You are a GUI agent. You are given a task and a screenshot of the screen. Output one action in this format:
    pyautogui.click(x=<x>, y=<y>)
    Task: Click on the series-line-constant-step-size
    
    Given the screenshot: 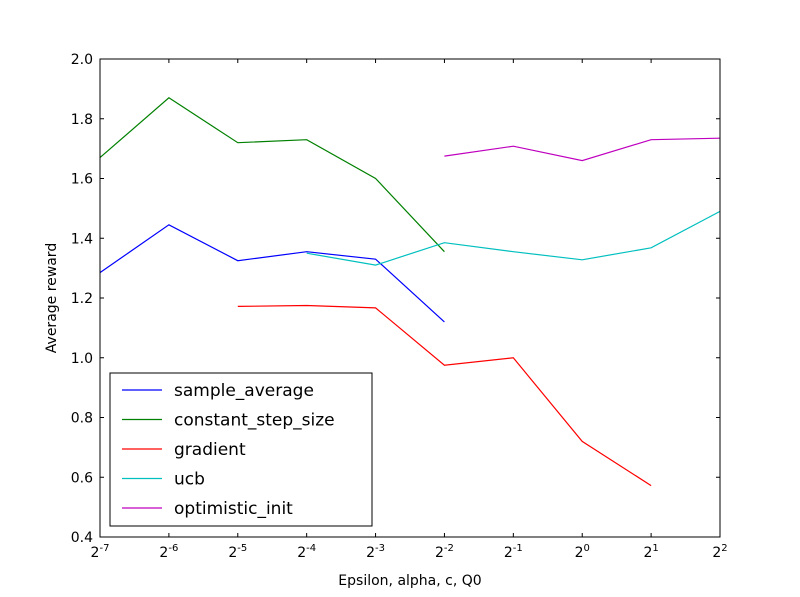 What is the action you would take?
    pyautogui.click(x=272, y=175)
    